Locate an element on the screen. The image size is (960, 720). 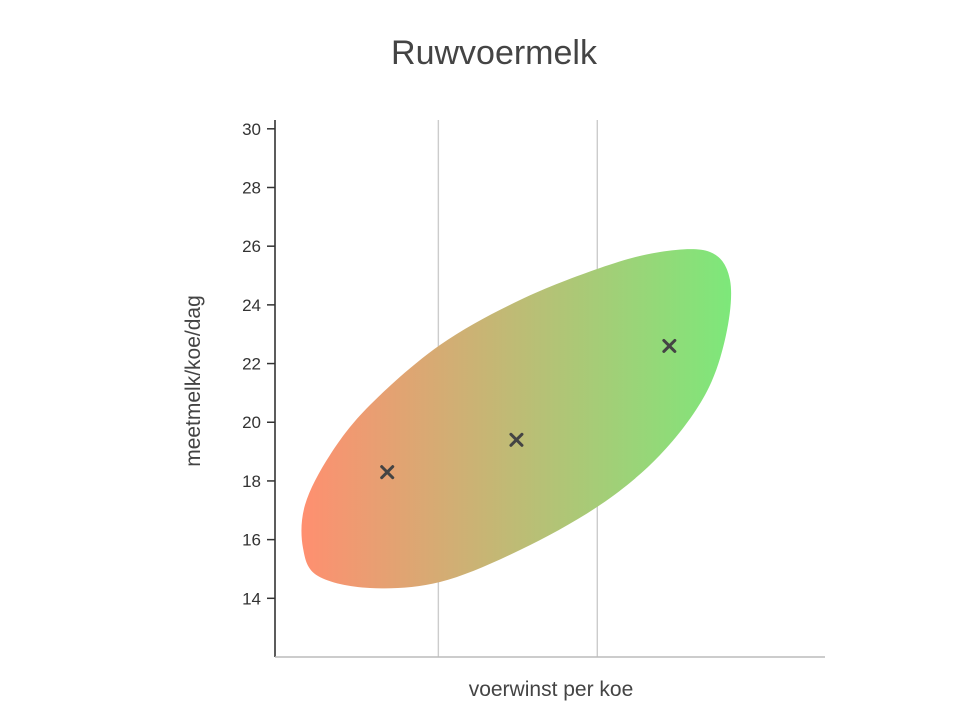
y-ticks: 14 16 18 20 22 24 26 28 30 is located at coordinates (258, 364).